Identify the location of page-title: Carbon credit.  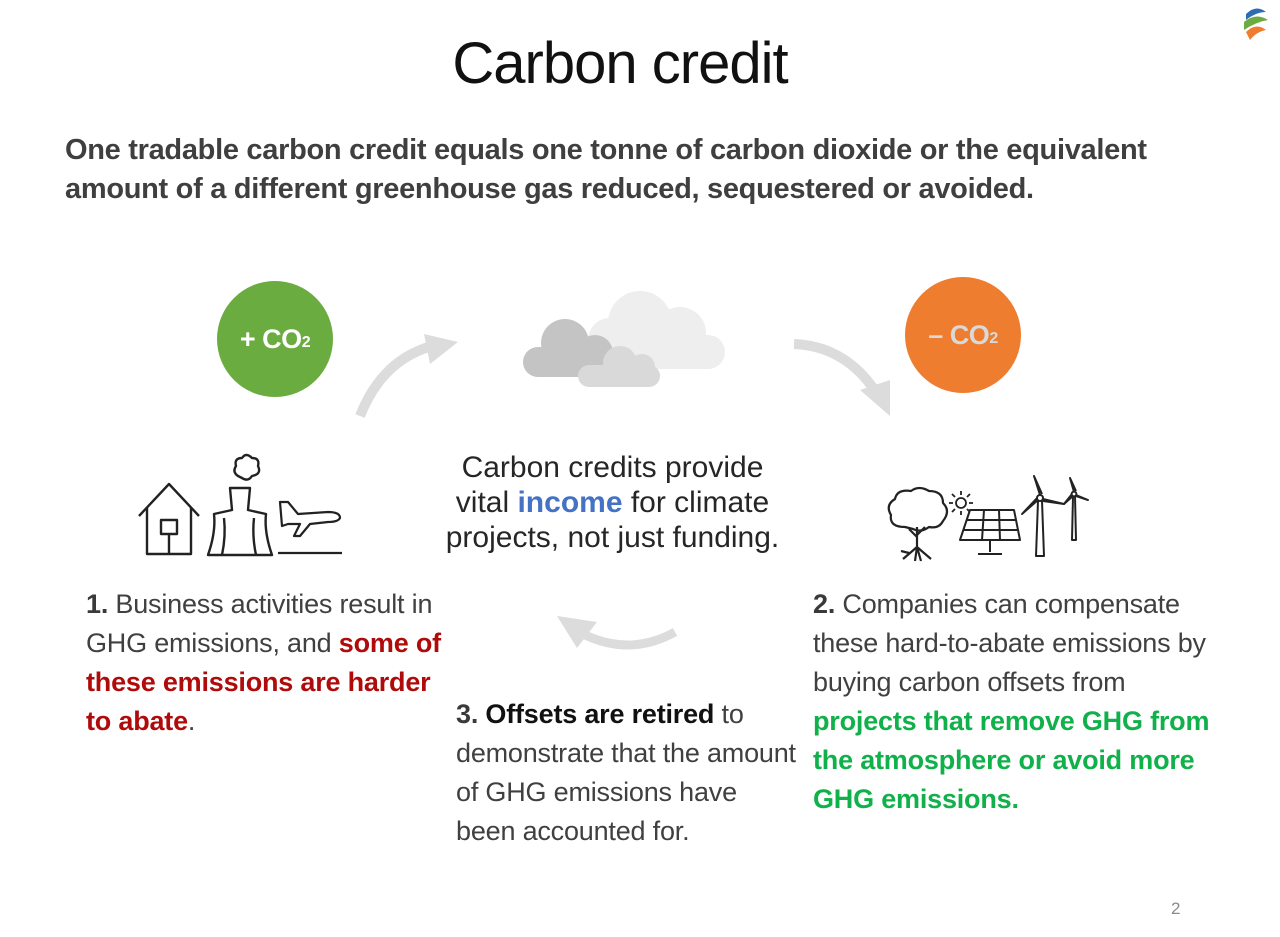
(620, 63).